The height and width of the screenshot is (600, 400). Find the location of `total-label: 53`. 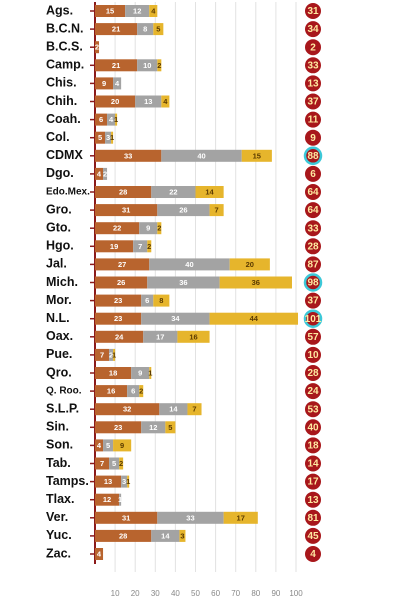

total-label: 53 is located at coordinates (313, 409).